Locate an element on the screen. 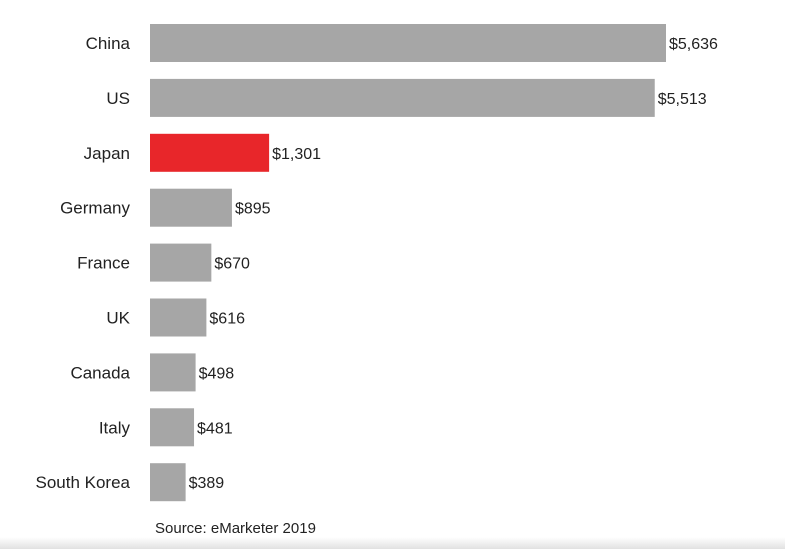  bar-france is located at coordinates (181, 262).